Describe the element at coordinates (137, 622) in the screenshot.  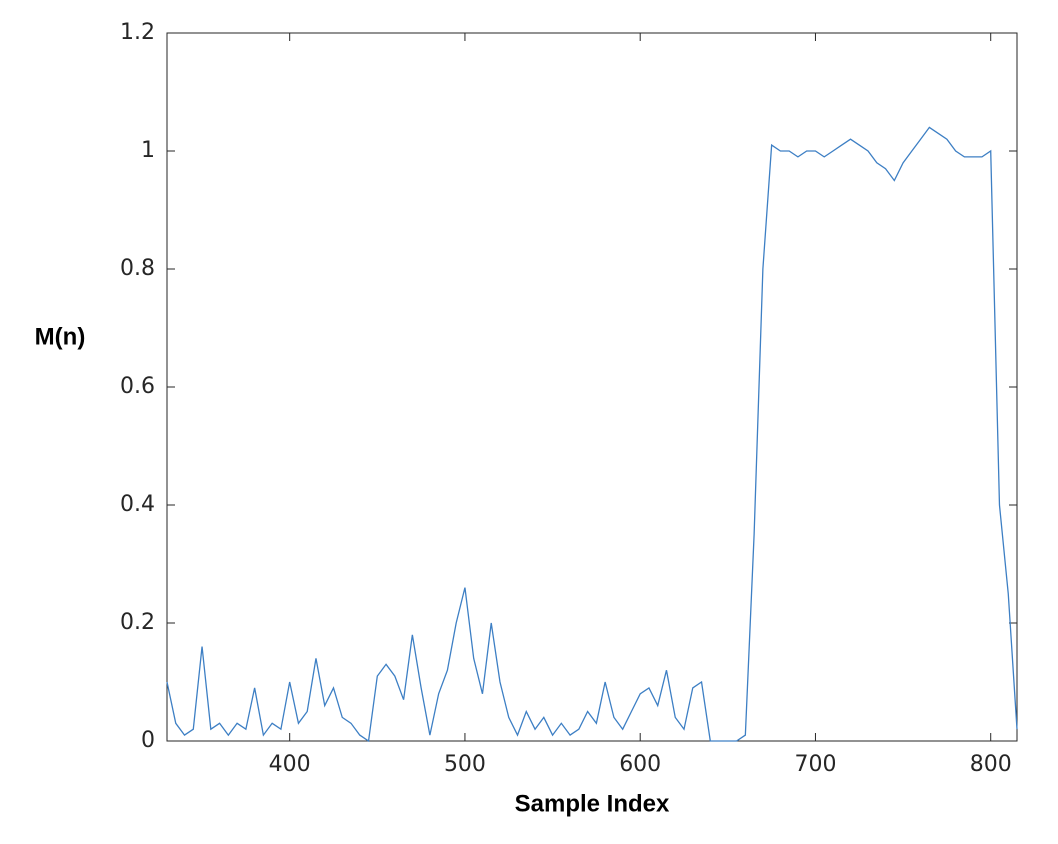
I see `y-tick-label: 0.2` at that location.